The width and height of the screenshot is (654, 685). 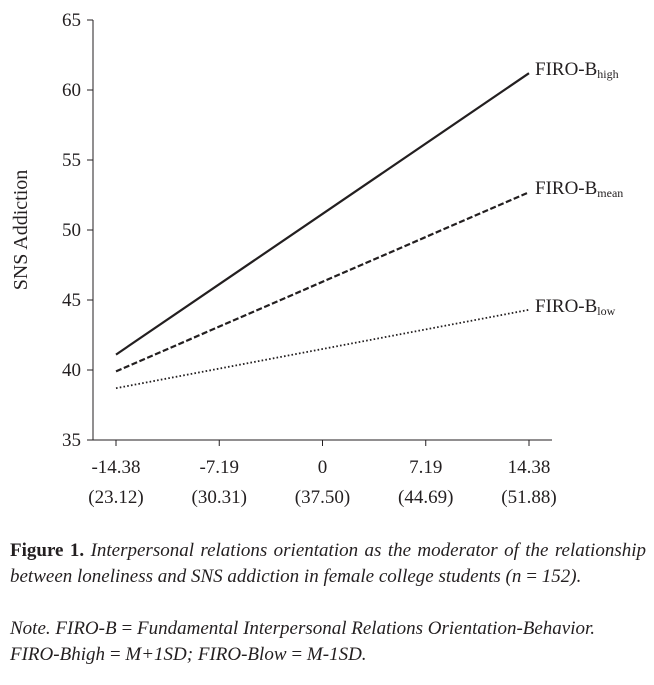 What do you see at coordinates (606, 311) in the screenshot?
I see `series-label-subscript: low` at bounding box center [606, 311].